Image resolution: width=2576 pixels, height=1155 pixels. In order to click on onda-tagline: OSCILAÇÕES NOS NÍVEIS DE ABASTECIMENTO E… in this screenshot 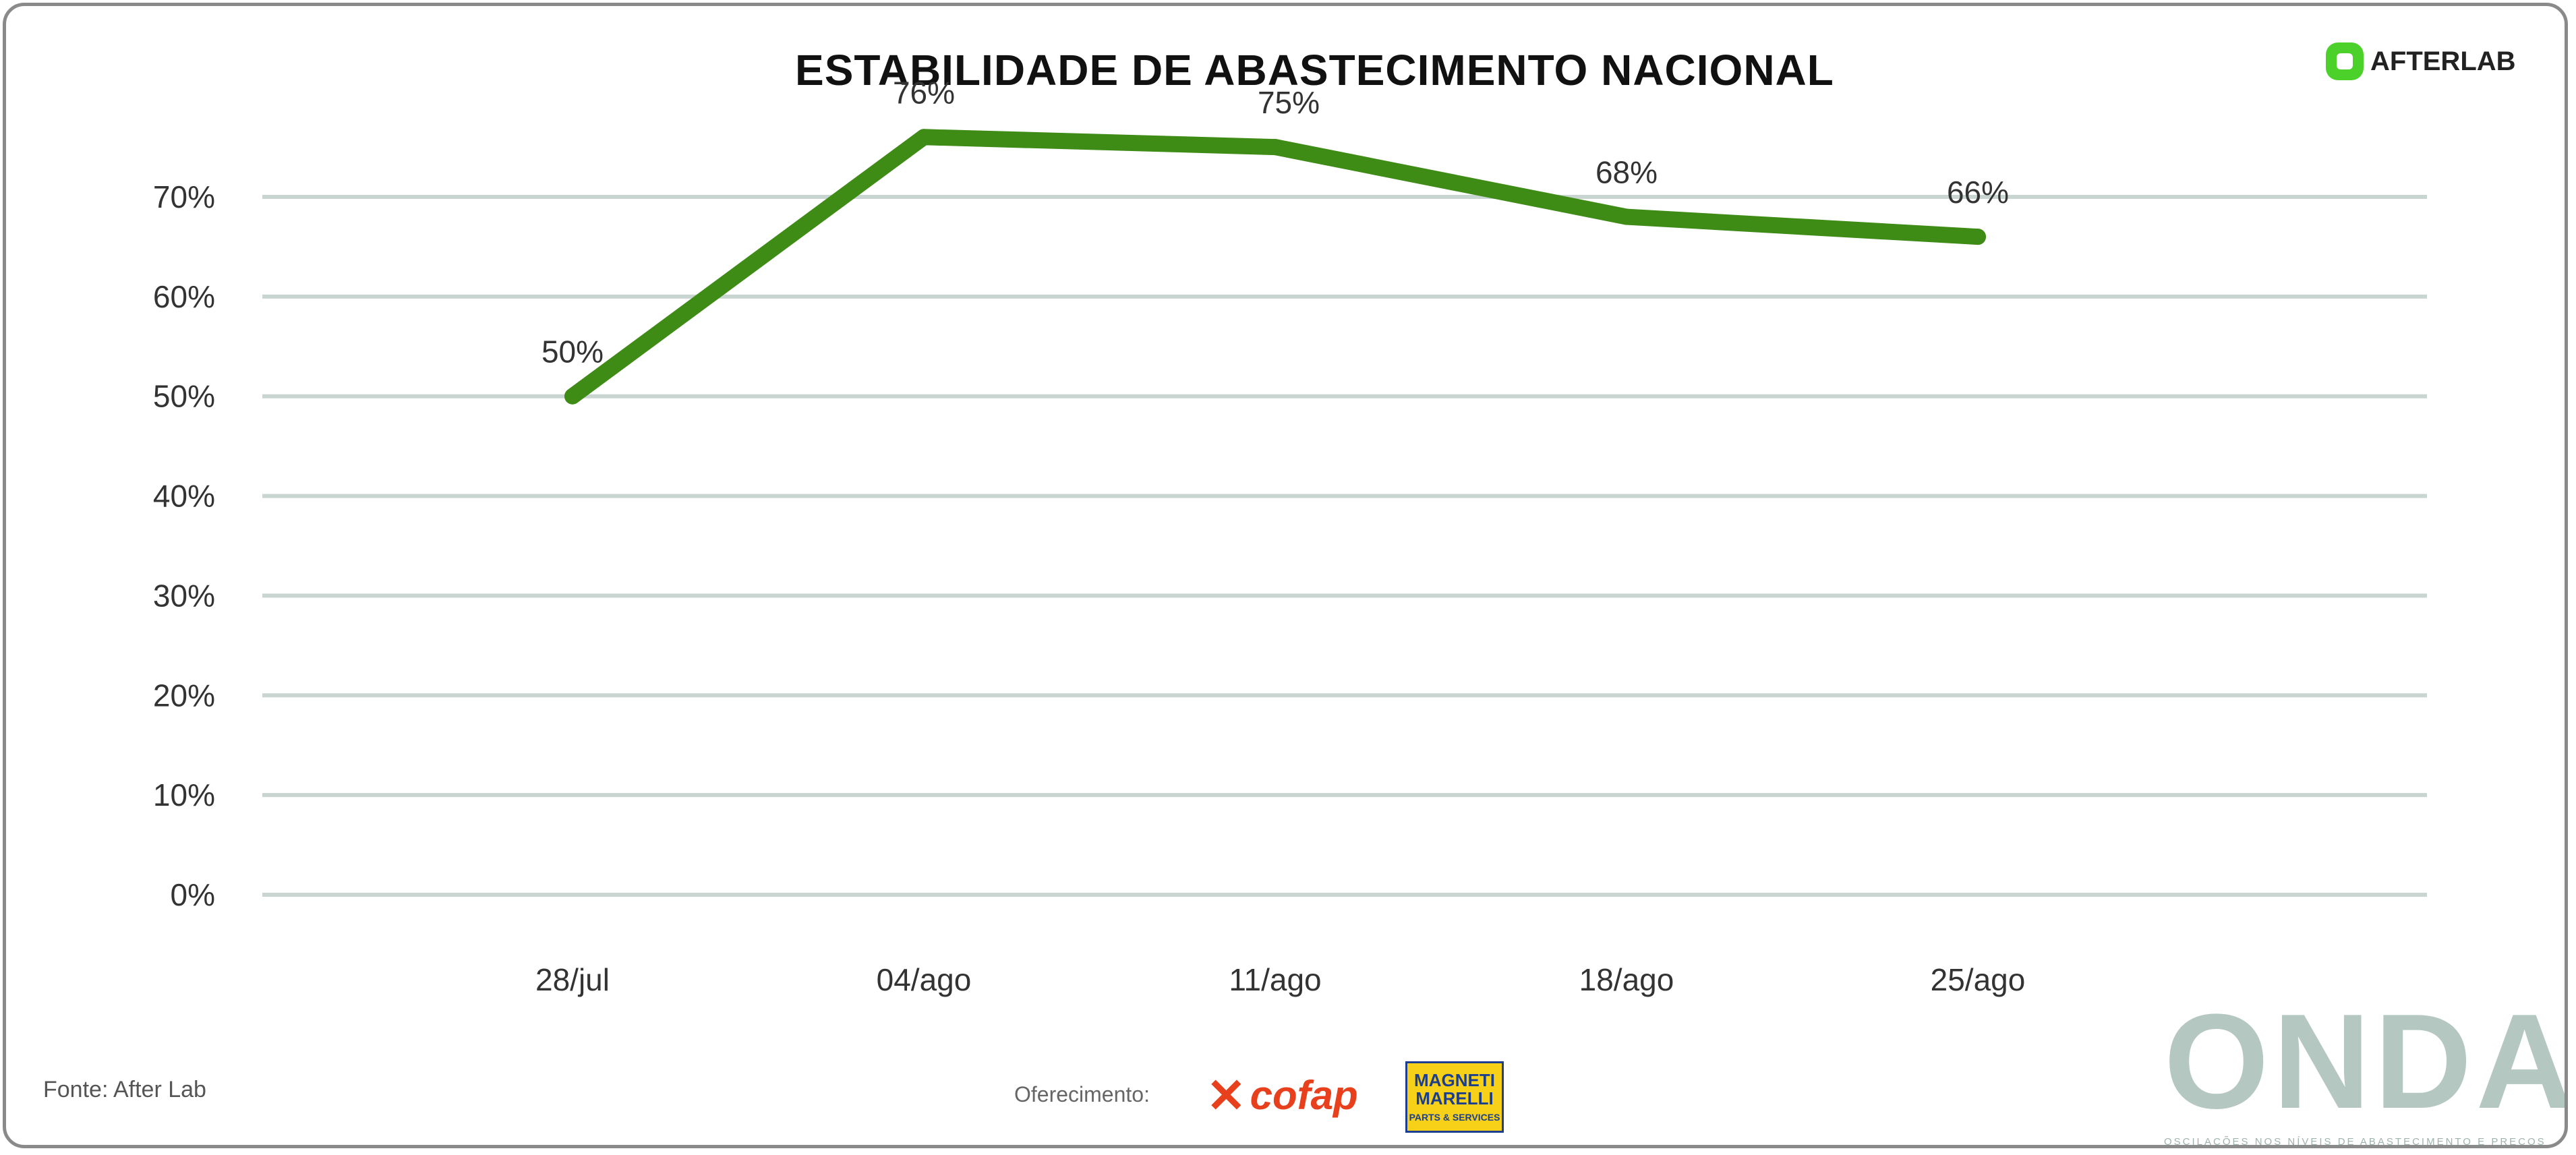, I will do `click(2355, 1142)`.